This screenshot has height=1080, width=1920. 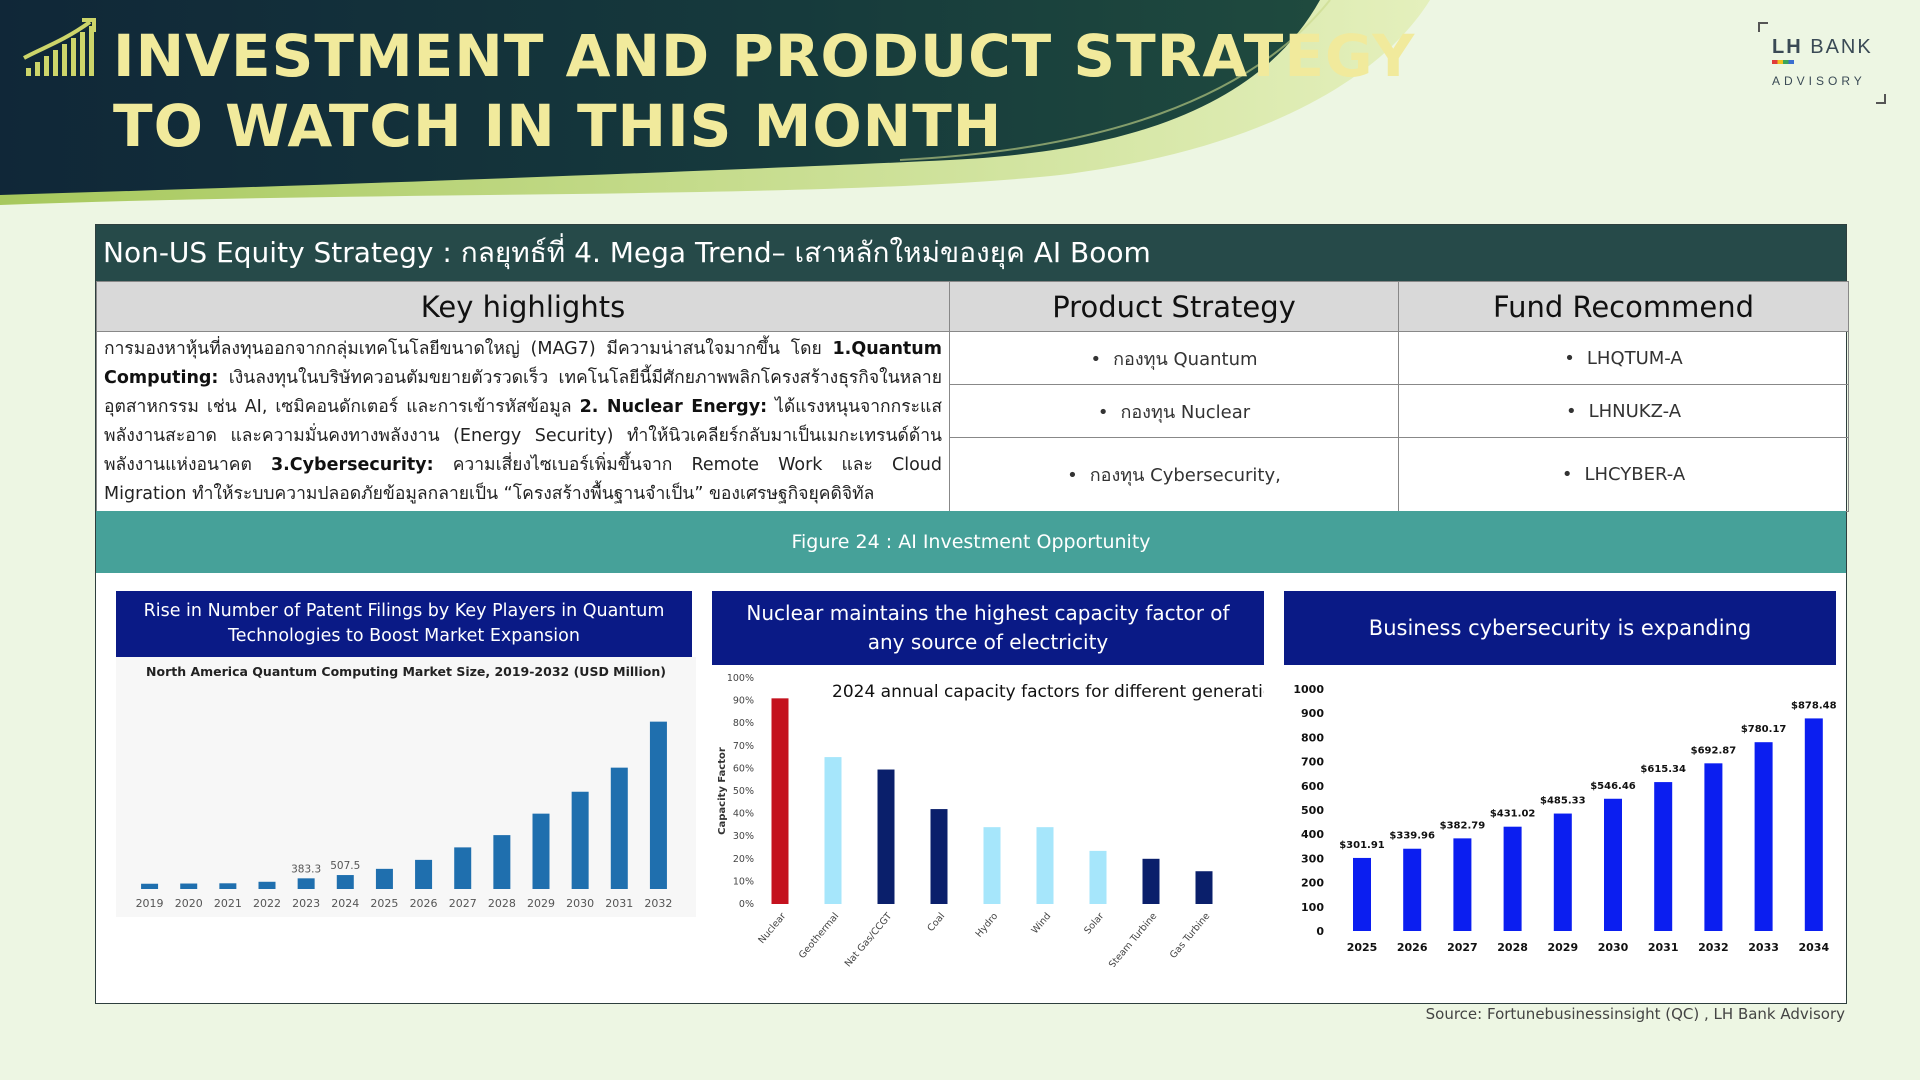 What do you see at coordinates (743, 768) in the screenshot?
I see `y-tick-label: 60%` at bounding box center [743, 768].